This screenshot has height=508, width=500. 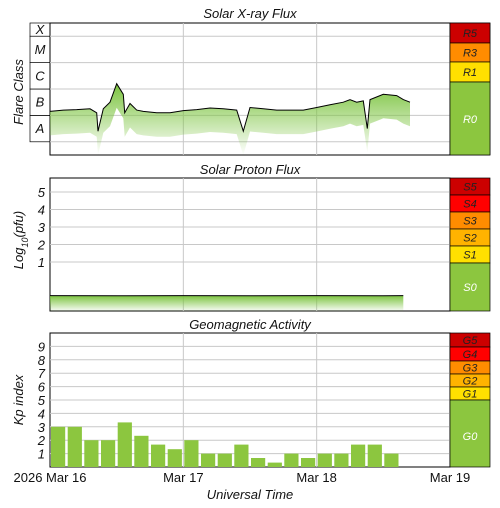 I want to click on proton-ylabel-sub: 10, so click(x=25, y=243).